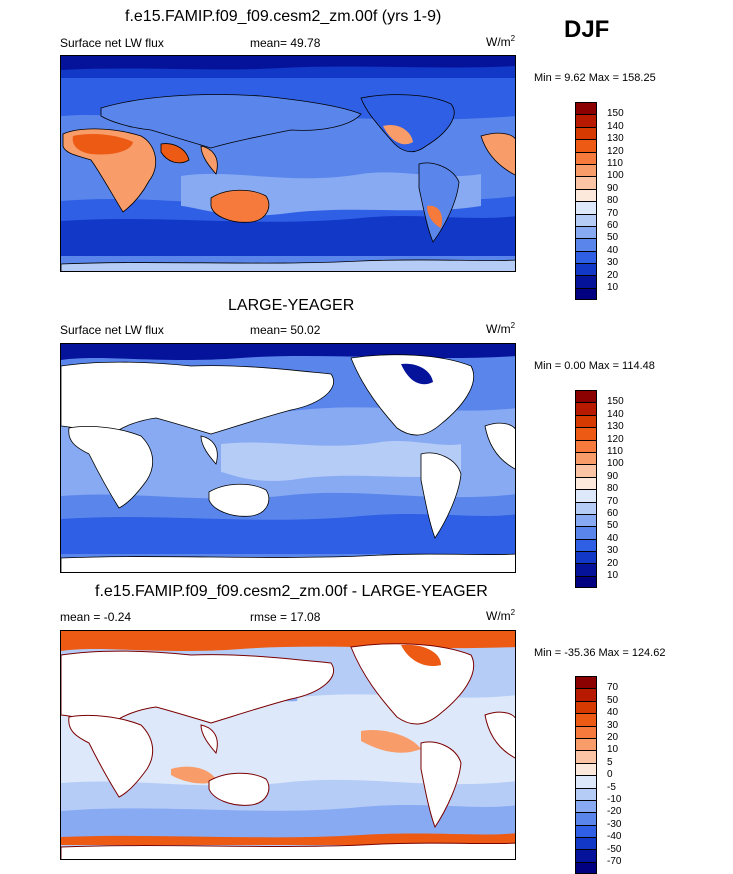  Describe the element at coordinates (112, 43) in the screenshot. I see `panel1-variable-label: Surface net LW flux` at that location.